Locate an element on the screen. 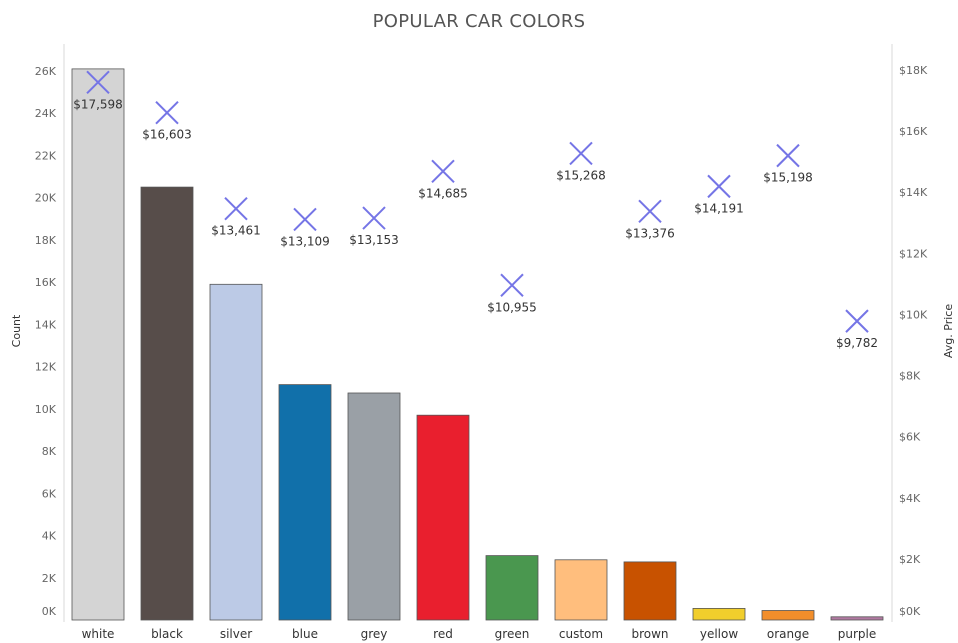  category-label-brown: brown is located at coordinates (649, 634).